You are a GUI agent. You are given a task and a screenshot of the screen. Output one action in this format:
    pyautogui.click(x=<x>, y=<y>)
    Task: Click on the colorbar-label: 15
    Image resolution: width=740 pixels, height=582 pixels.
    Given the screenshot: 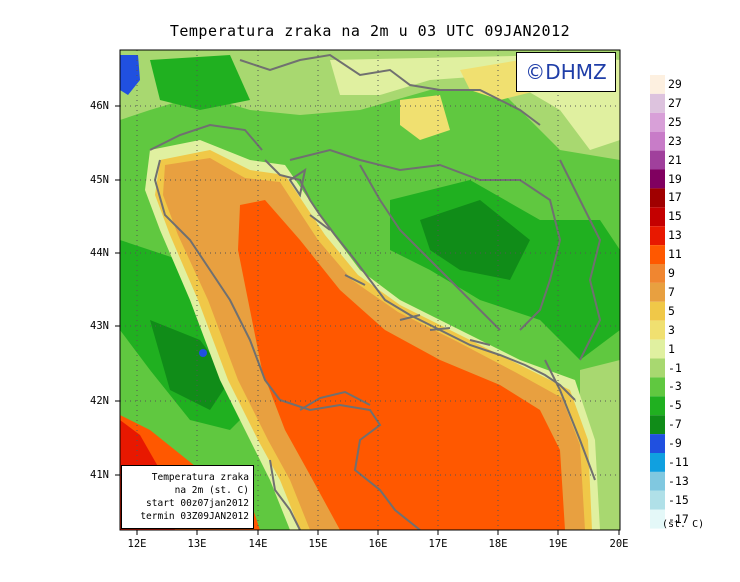 What is the action you would take?
    pyautogui.click(x=675, y=216)
    